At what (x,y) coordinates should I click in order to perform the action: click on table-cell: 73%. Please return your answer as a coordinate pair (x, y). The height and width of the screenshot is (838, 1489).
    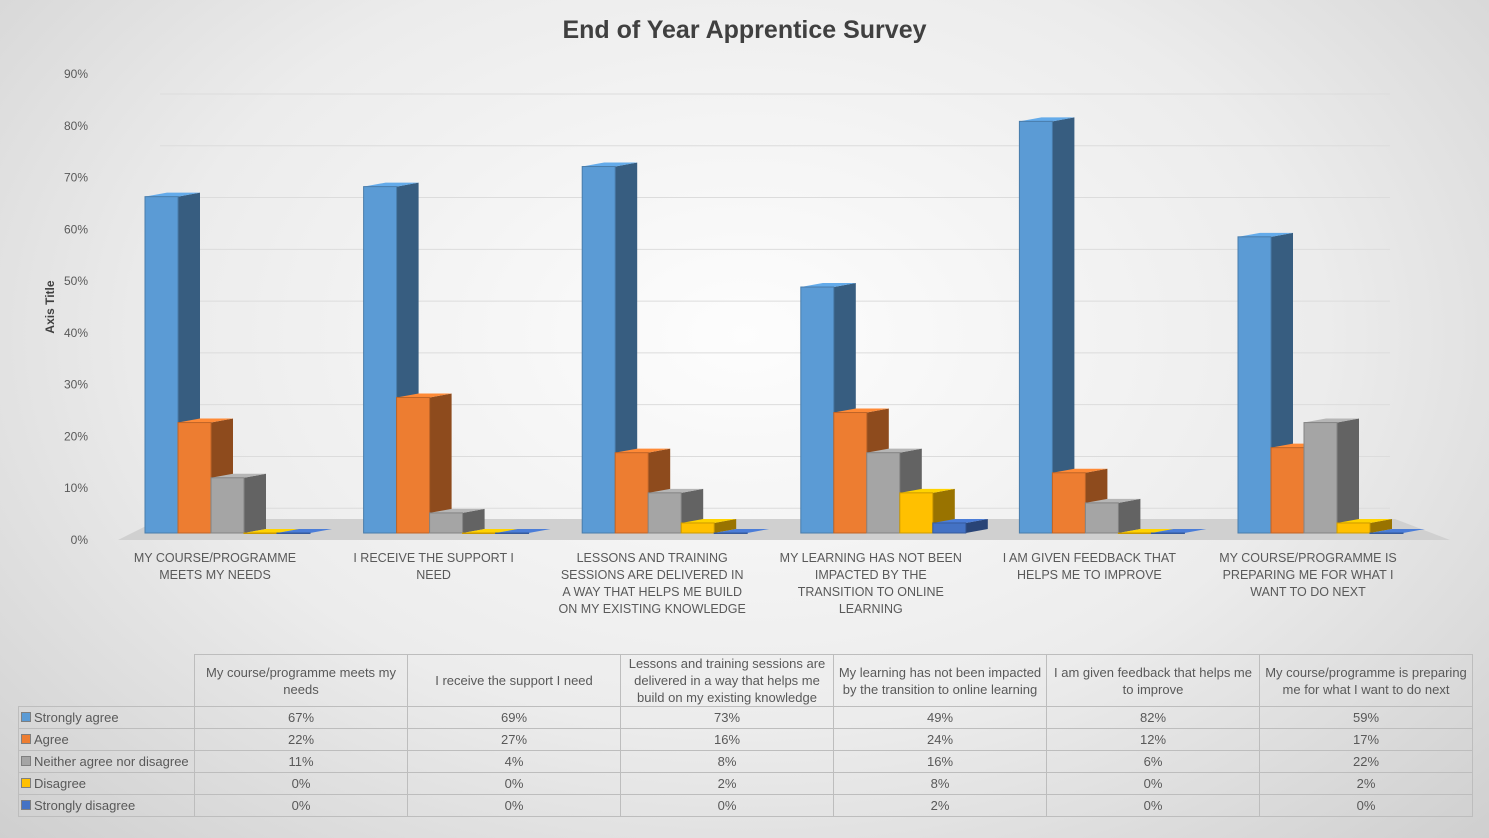
    Looking at the image, I should click on (727, 717).